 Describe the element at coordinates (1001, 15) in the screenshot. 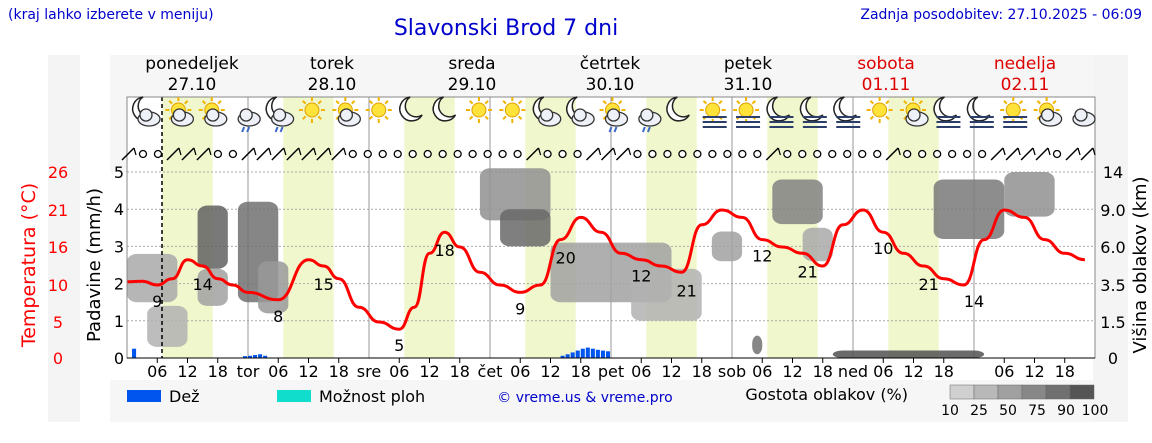

I see `last-updated: Zadnja posodobitev: 27.10.2025 - 06:09` at that location.